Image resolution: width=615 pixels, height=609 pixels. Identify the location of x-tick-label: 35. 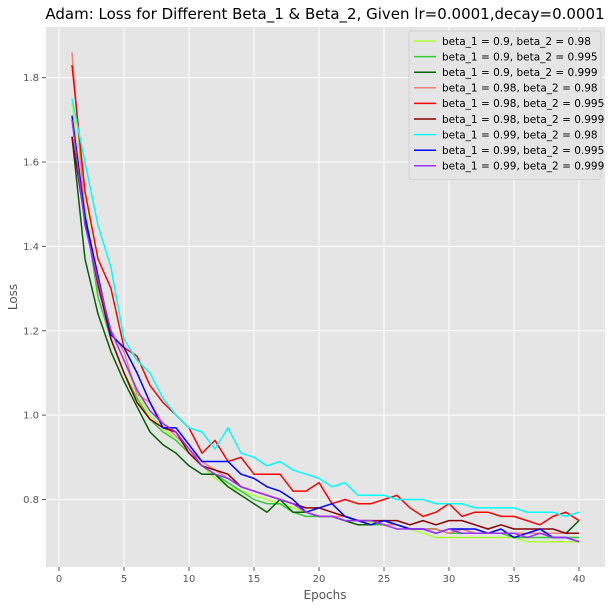
(514, 579).